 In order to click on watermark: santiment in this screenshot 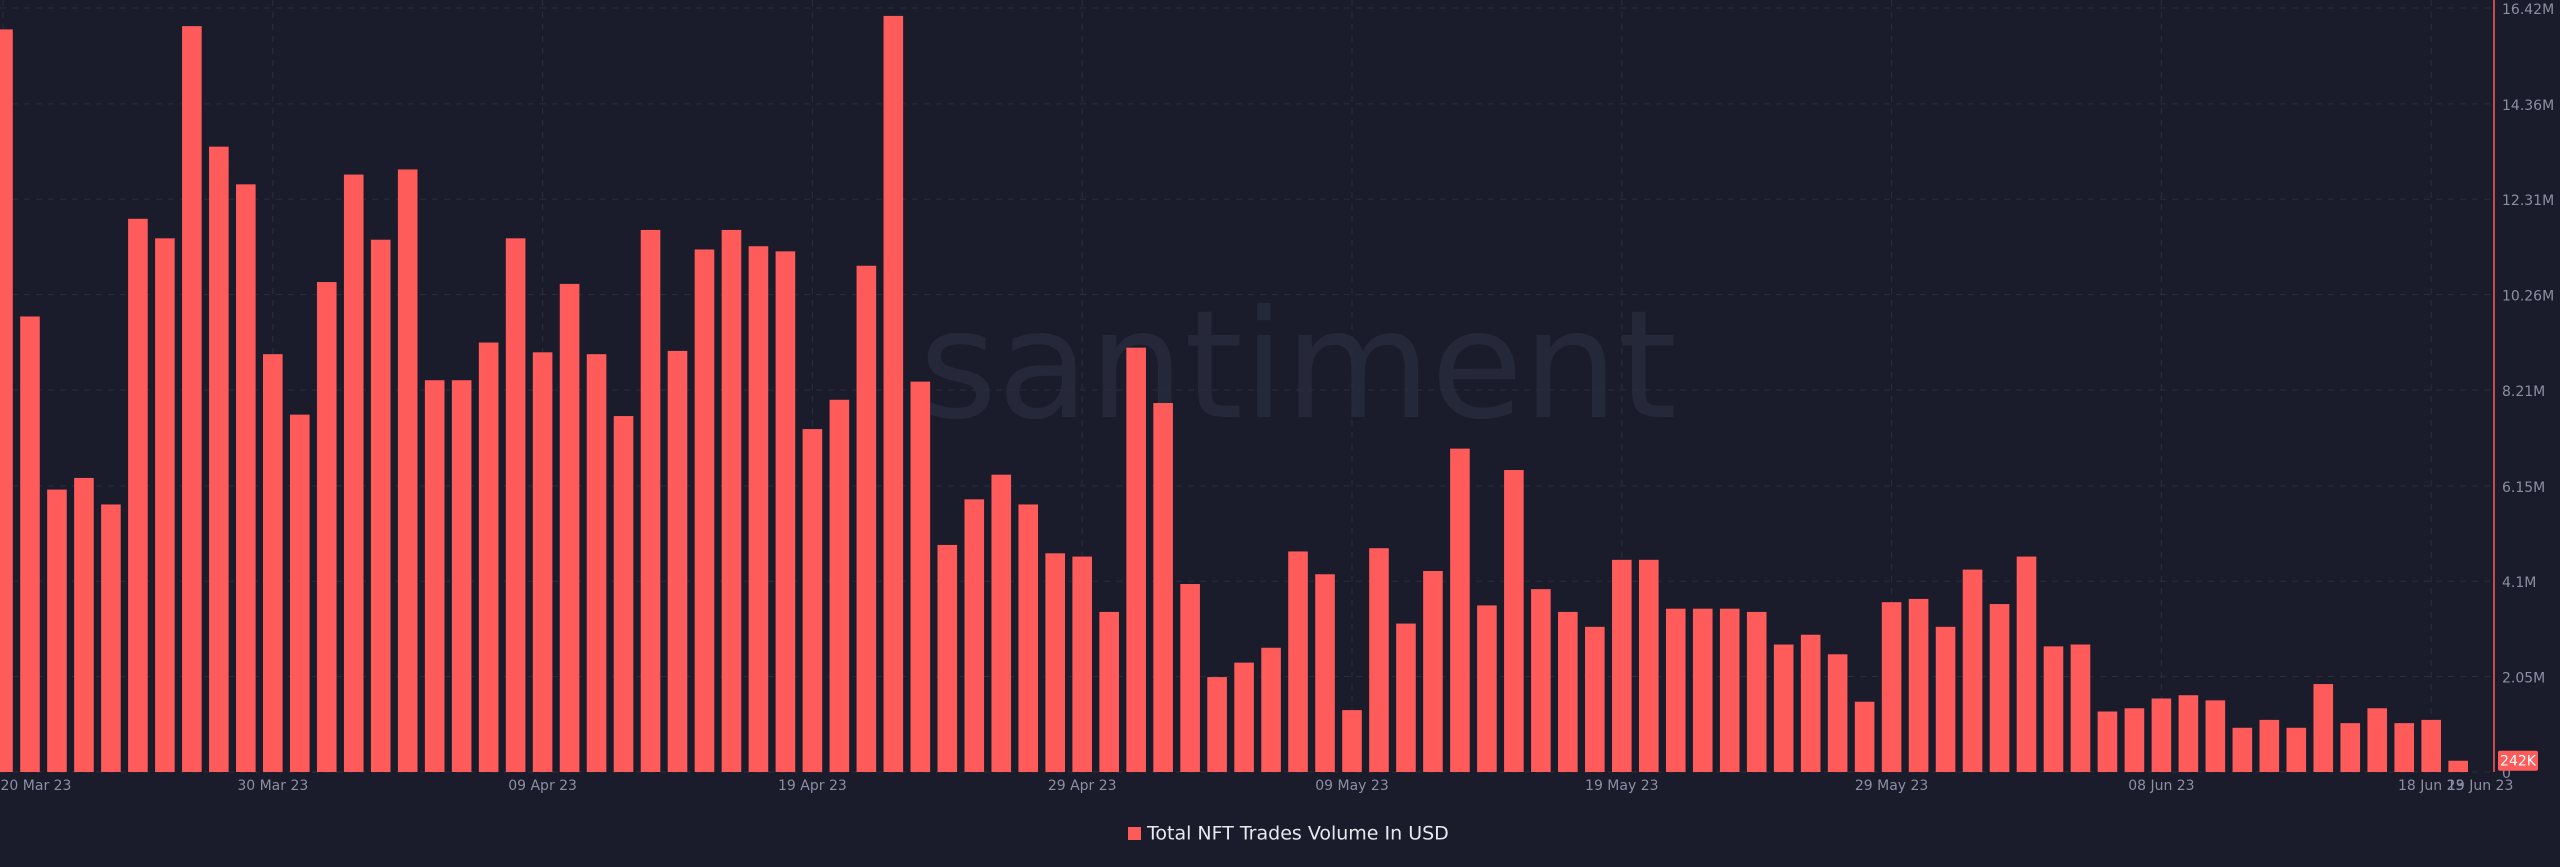, I will do `click(1298, 366)`.